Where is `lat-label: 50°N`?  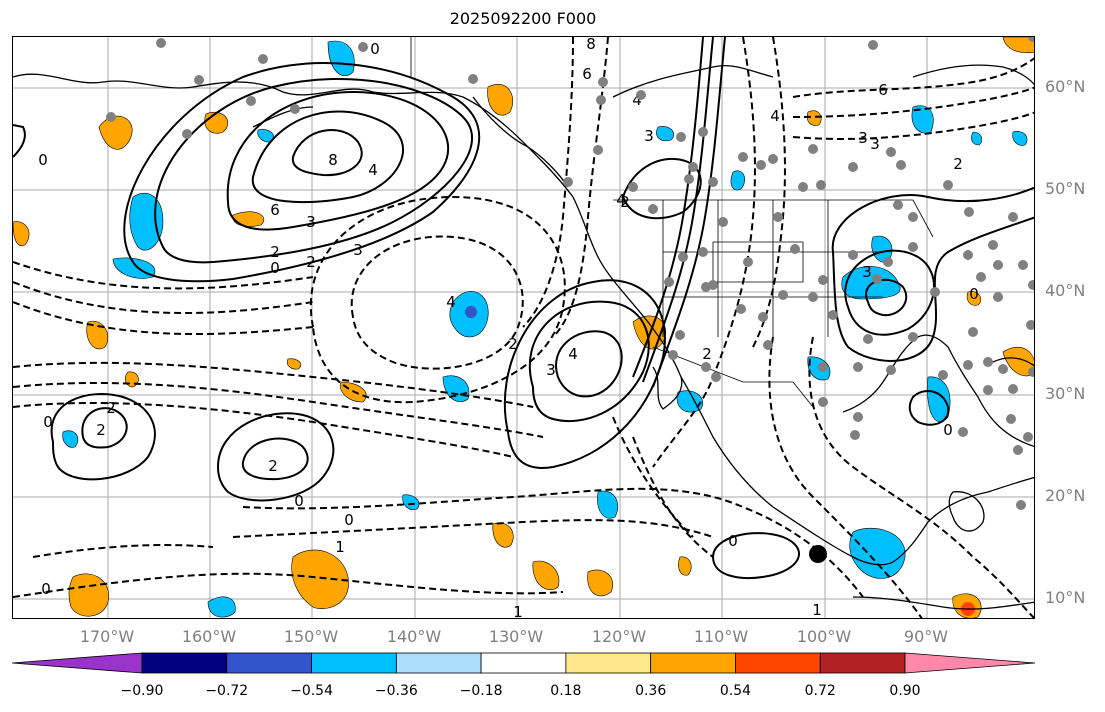
lat-label: 50°N is located at coordinates (1065, 188).